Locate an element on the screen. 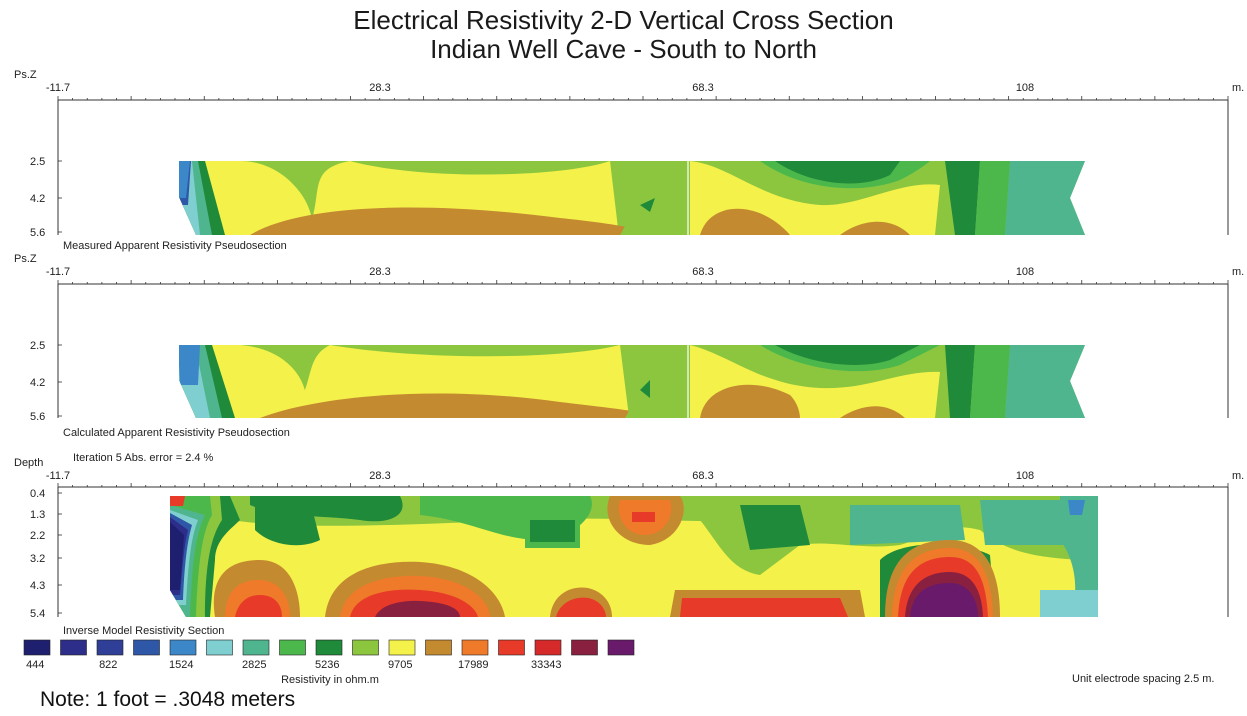 This screenshot has height=716, width=1247. calculated-contour-fill is located at coordinates (632, 381).